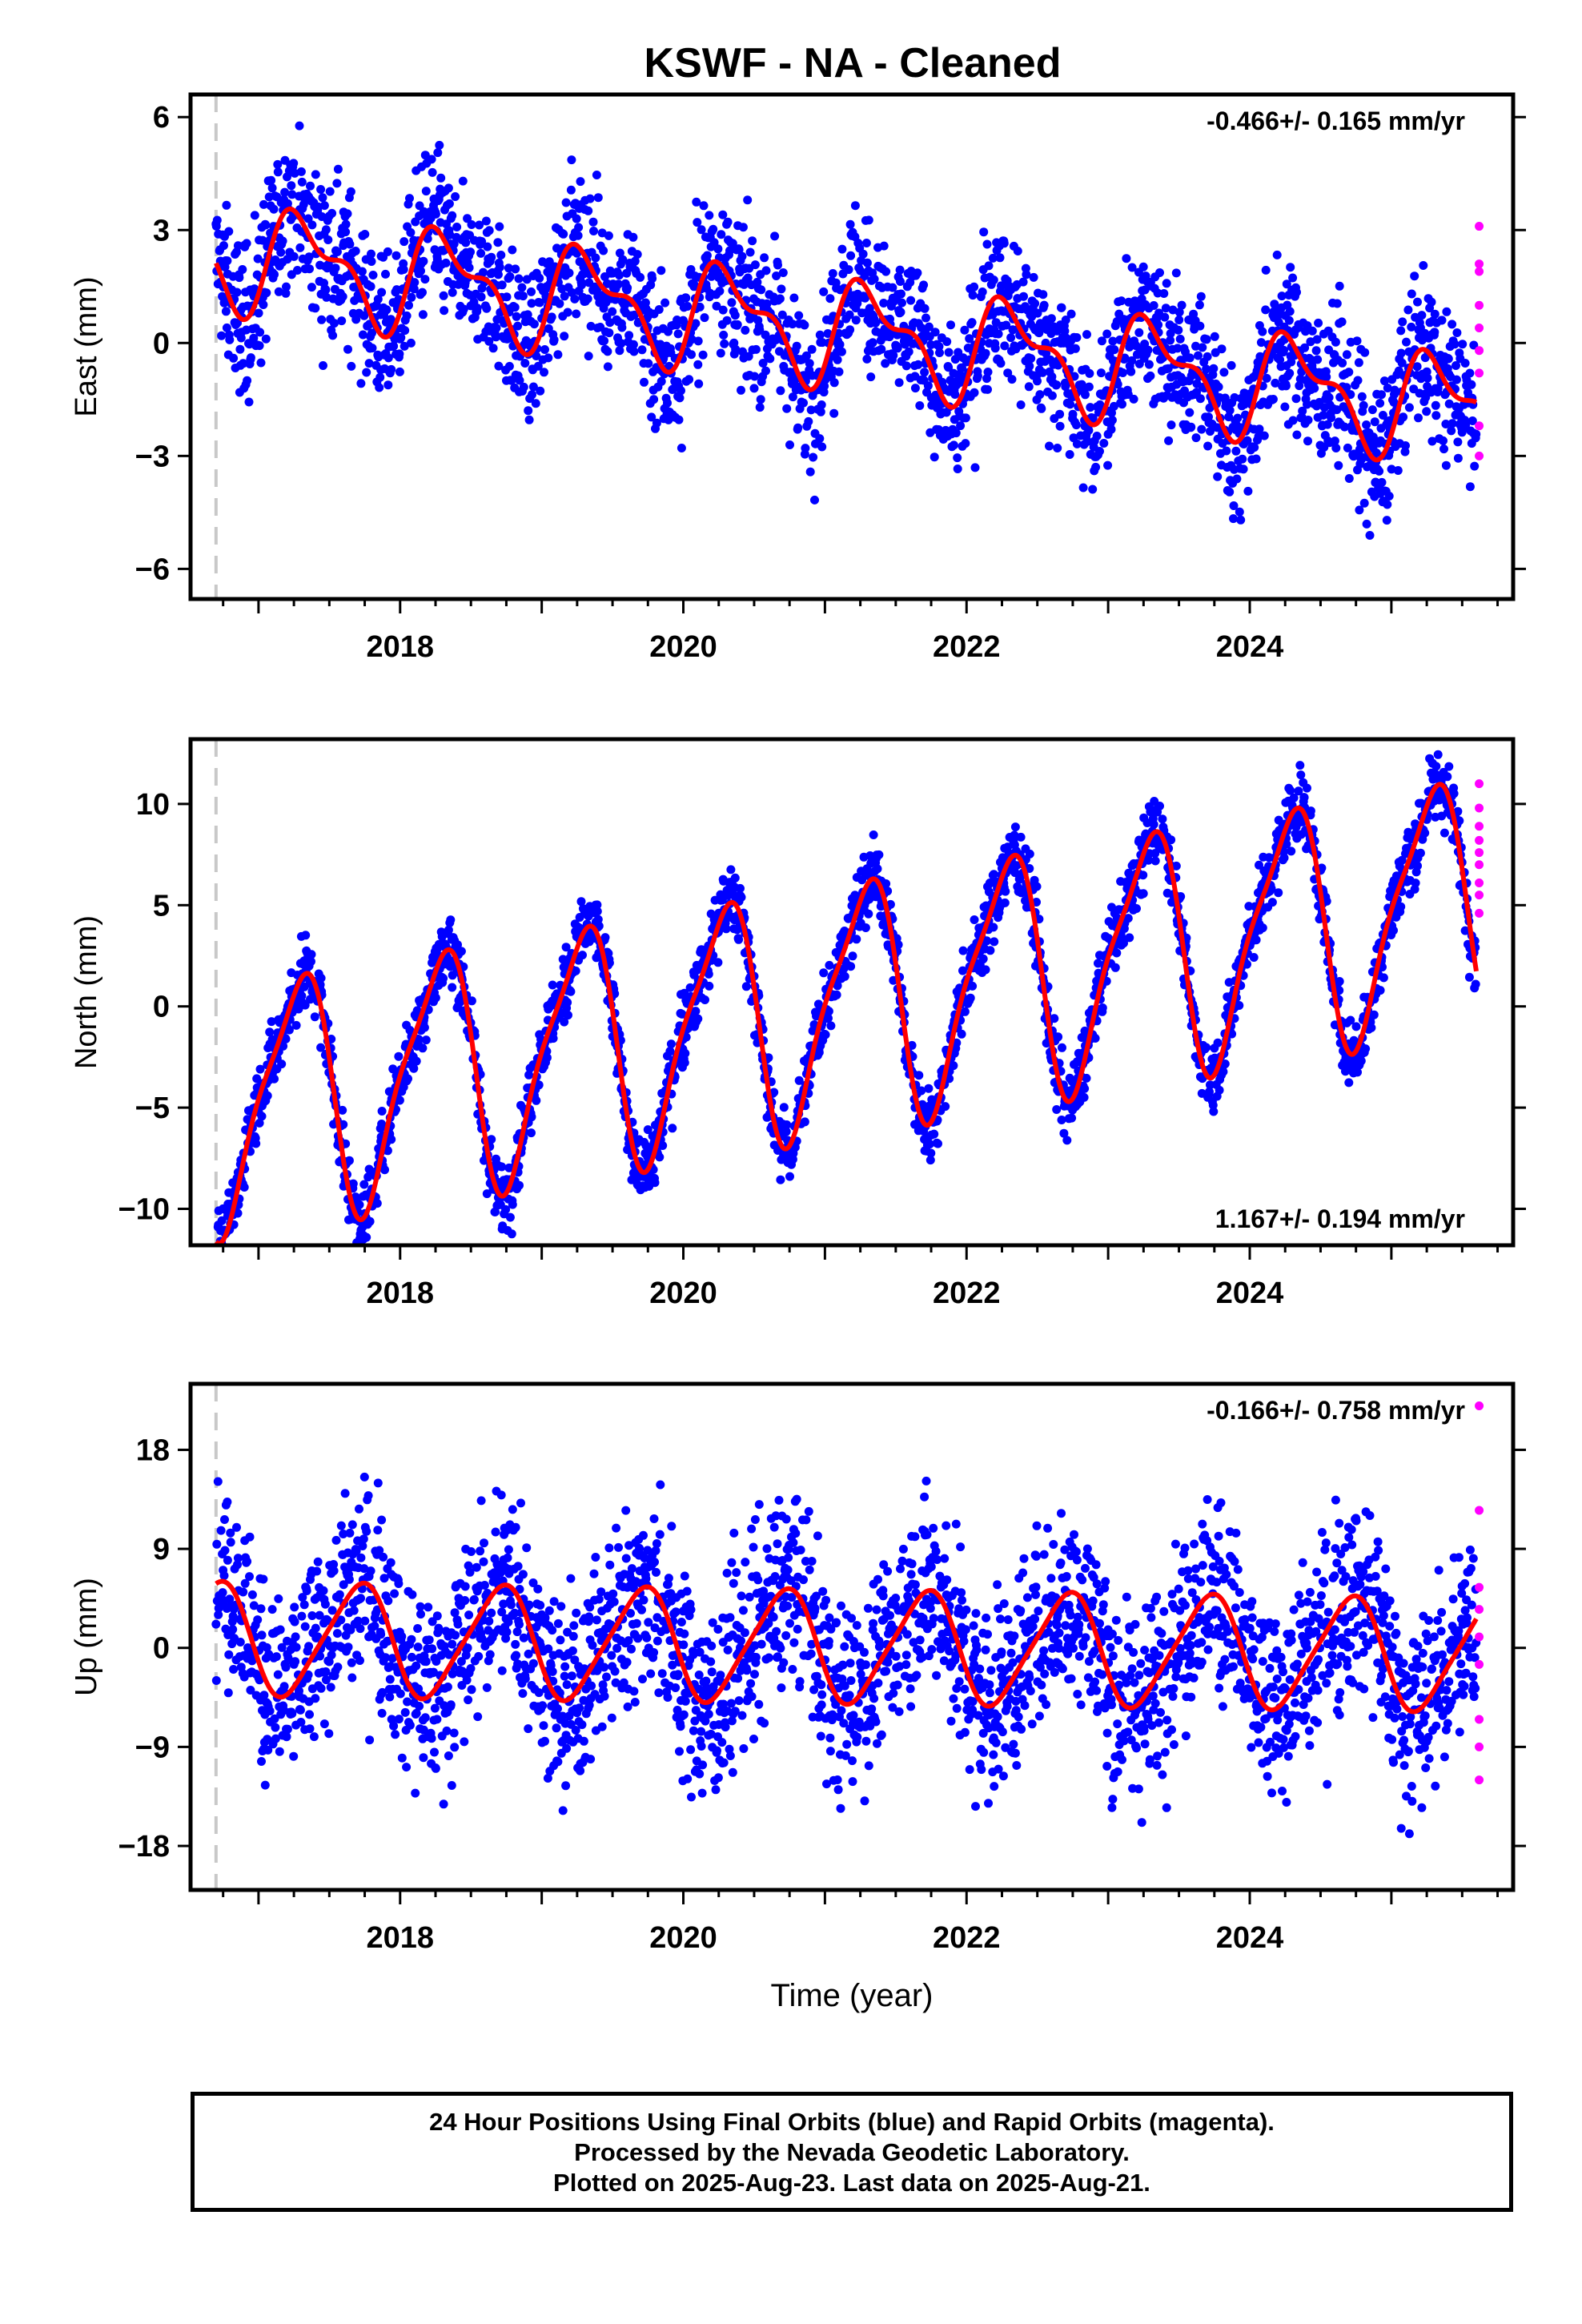  Describe the element at coordinates (1479, 351) in the screenshot. I see `rapid-point` at that location.